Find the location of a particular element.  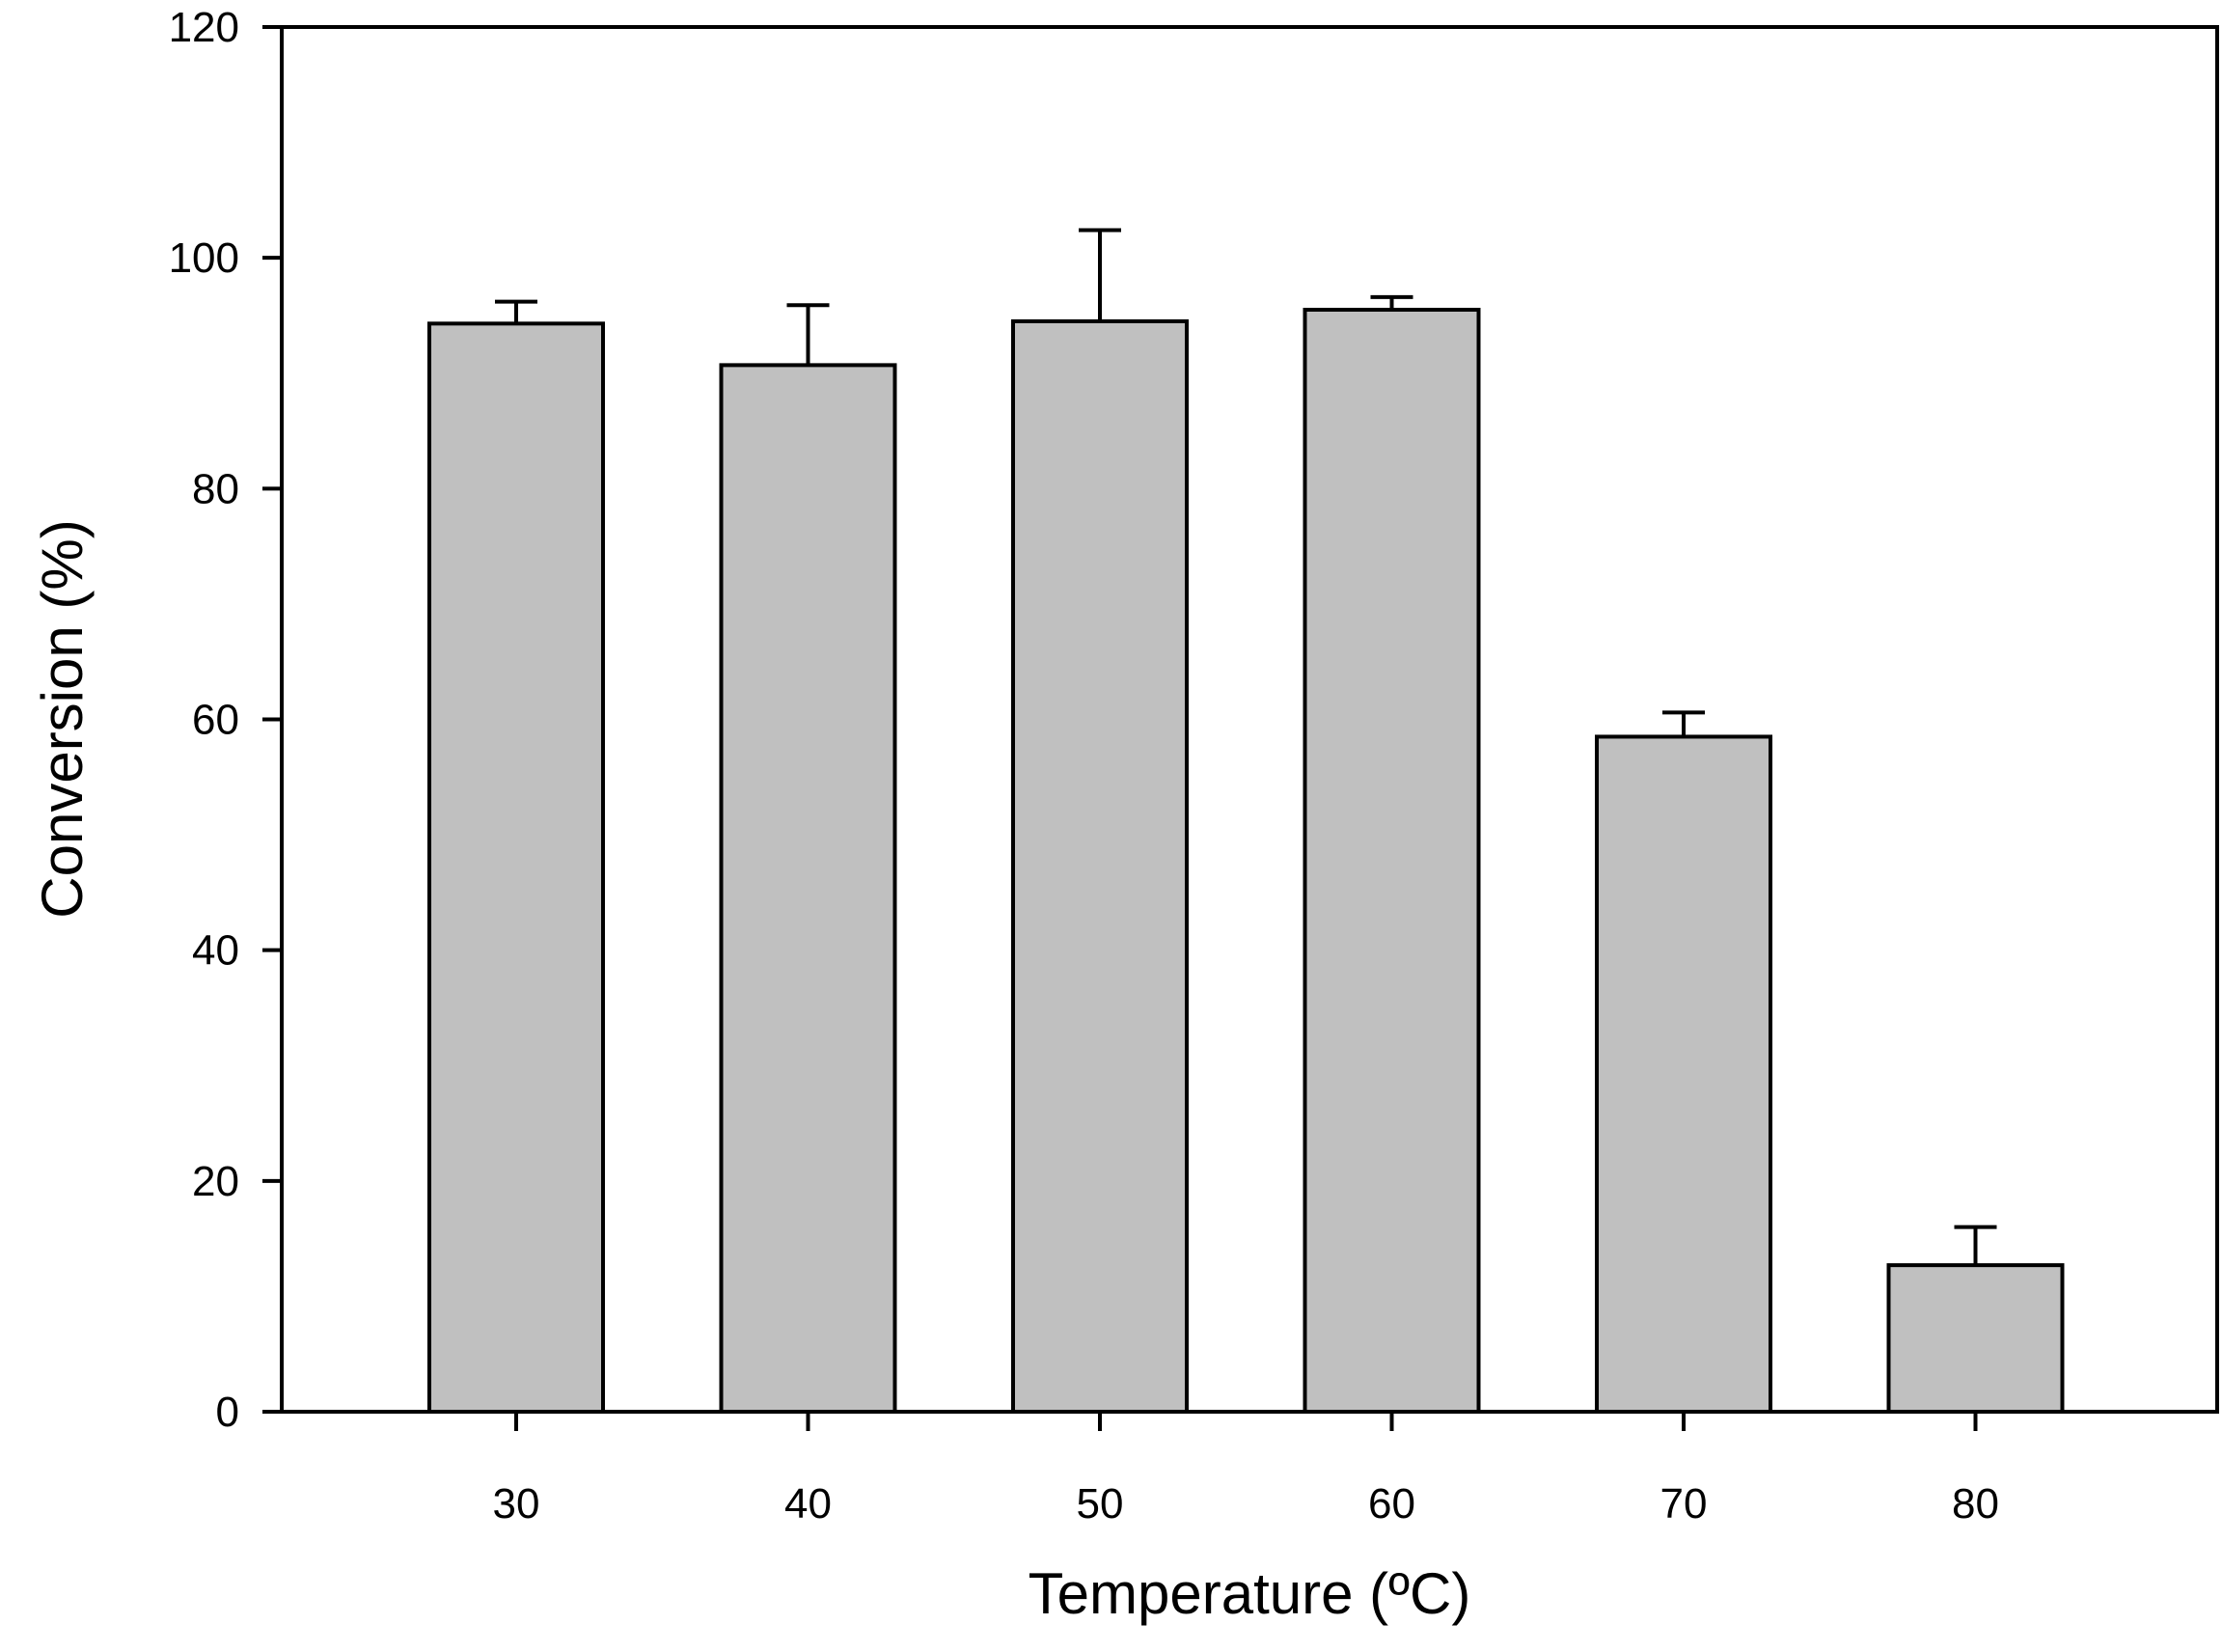

x-axis-ticks: 30 40 50 60 70 80 is located at coordinates (1246, 1470).